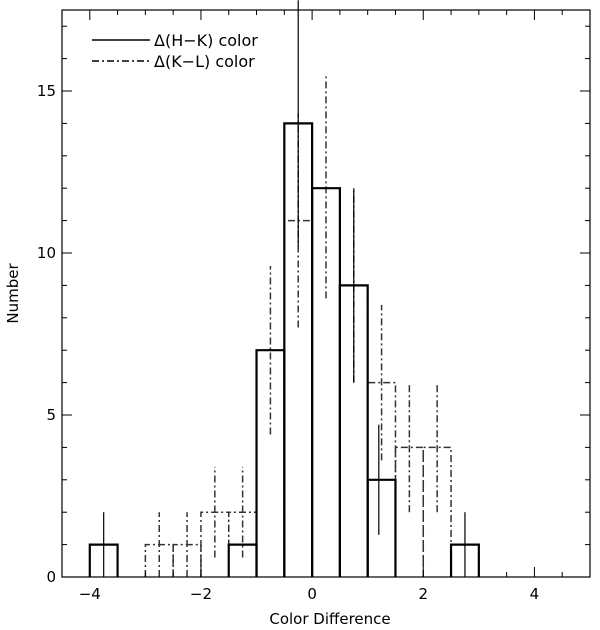  Describe the element at coordinates (46, 253) in the screenshot. I see `y-tick-label: 10` at that location.